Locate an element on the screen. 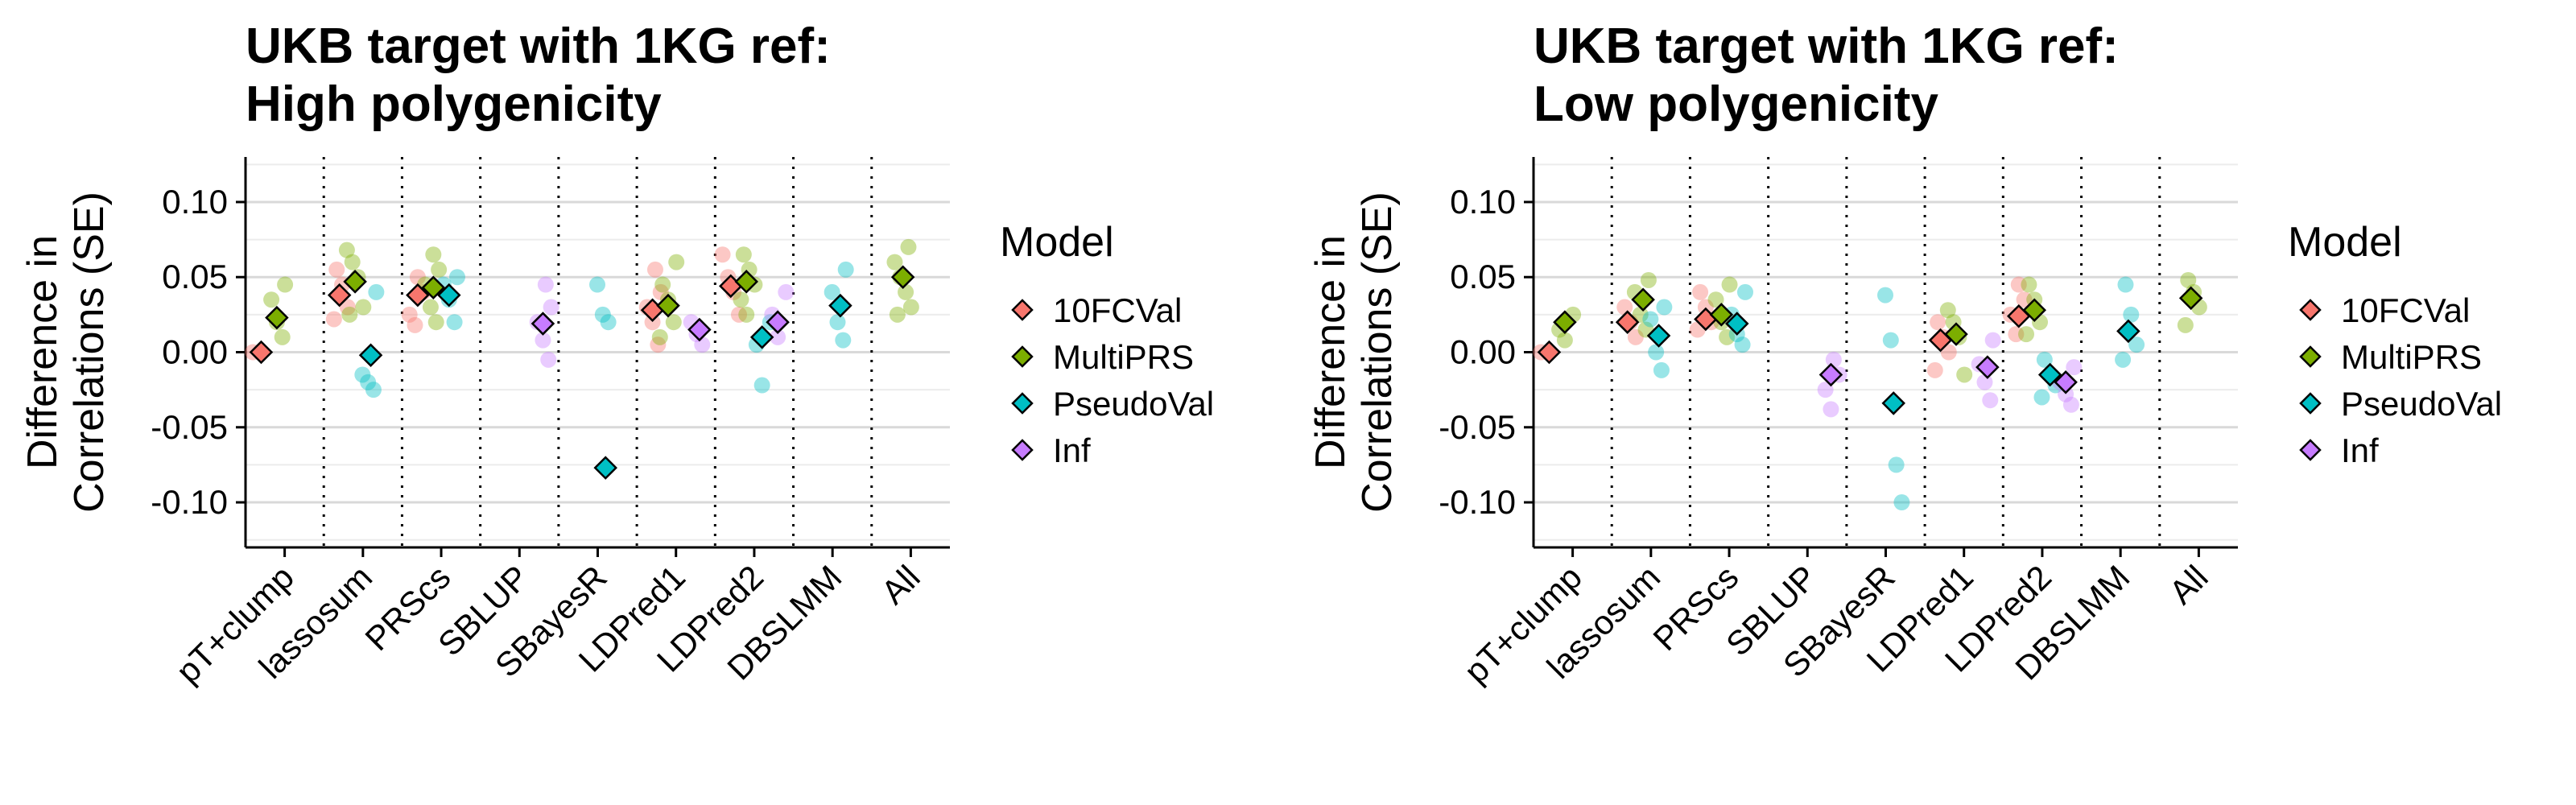  y-axis-label-line: Difference in is located at coordinates (42, 352).